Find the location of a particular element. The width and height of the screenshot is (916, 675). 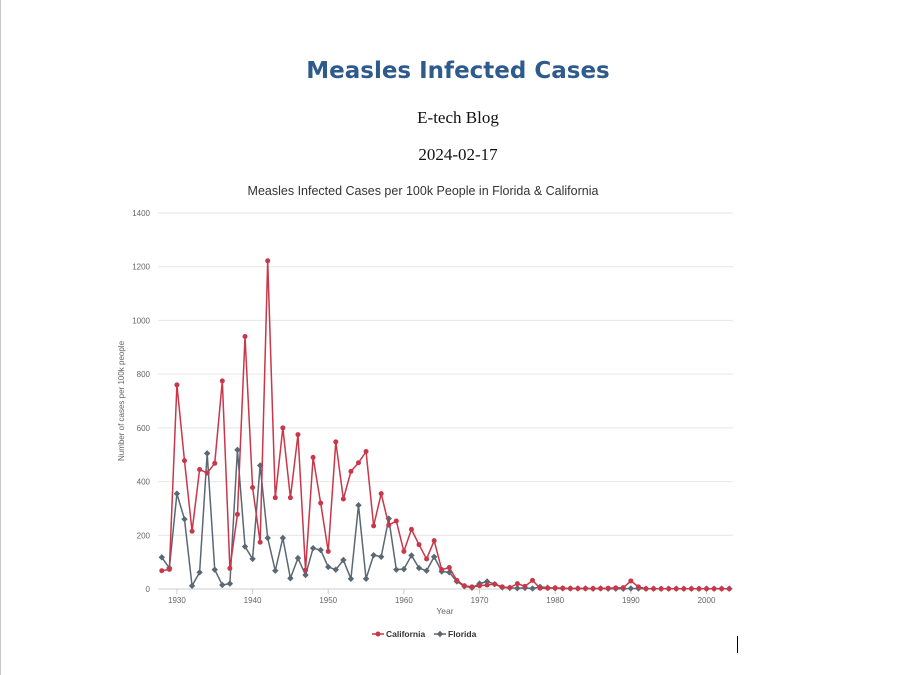

legend-item-california: California is located at coordinates (398, 634).